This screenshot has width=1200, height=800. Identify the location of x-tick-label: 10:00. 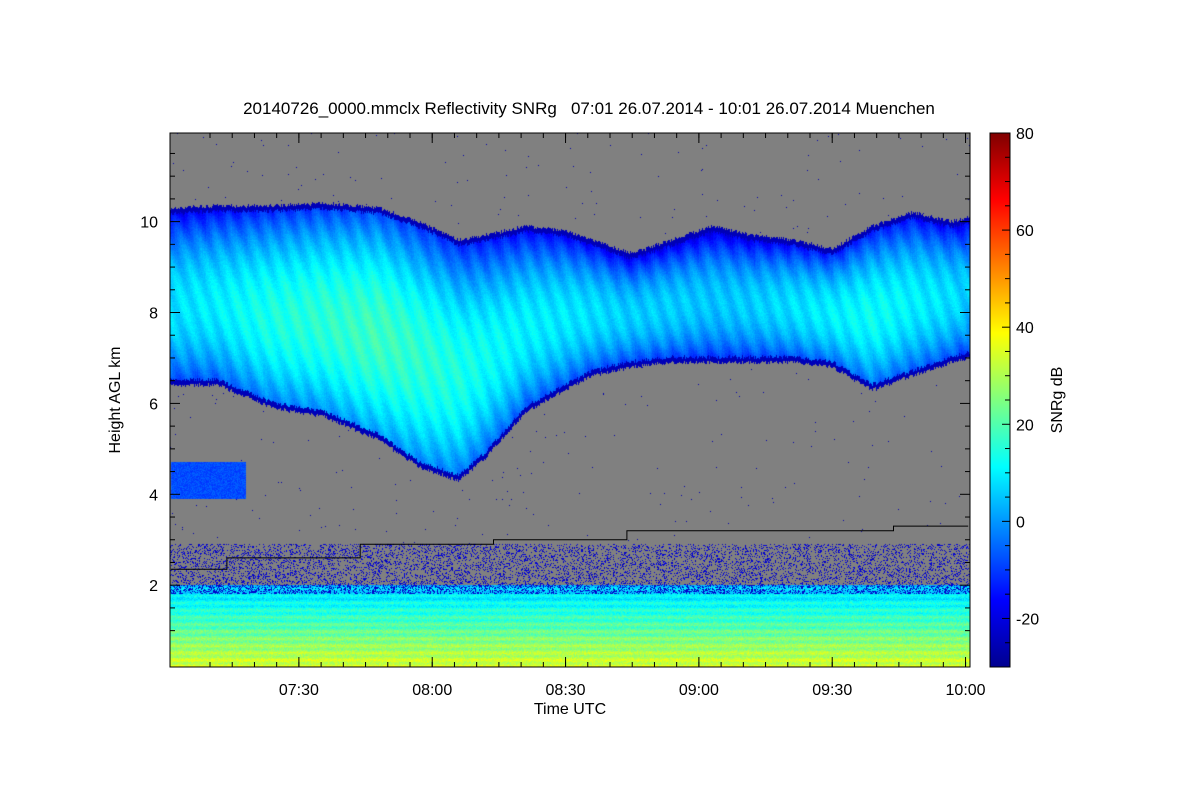
(966, 690).